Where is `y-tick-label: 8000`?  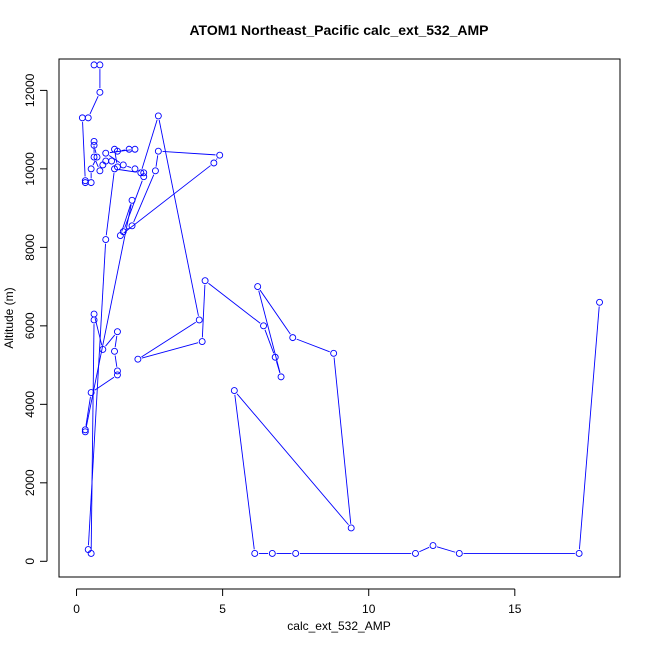 y-tick-label: 8000 is located at coordinates (30, 247).